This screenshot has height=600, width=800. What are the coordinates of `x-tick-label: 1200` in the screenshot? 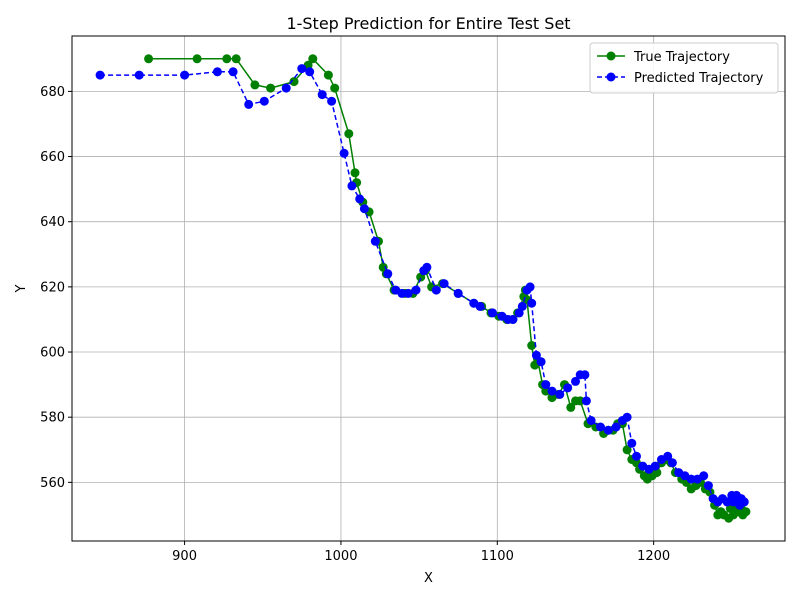 It's located at (653, 556).